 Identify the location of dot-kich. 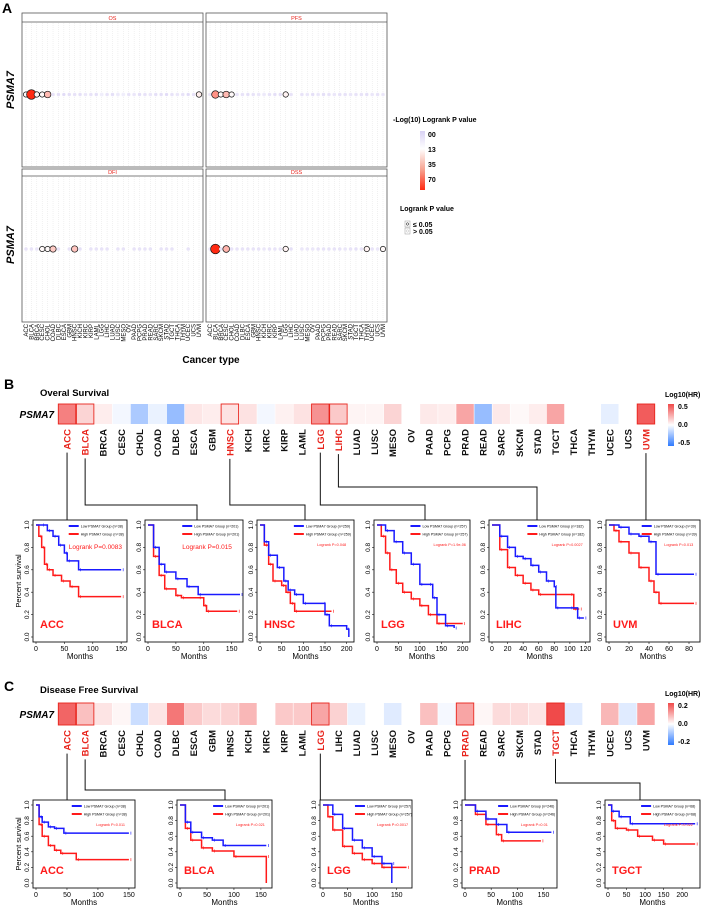
(264, 249).